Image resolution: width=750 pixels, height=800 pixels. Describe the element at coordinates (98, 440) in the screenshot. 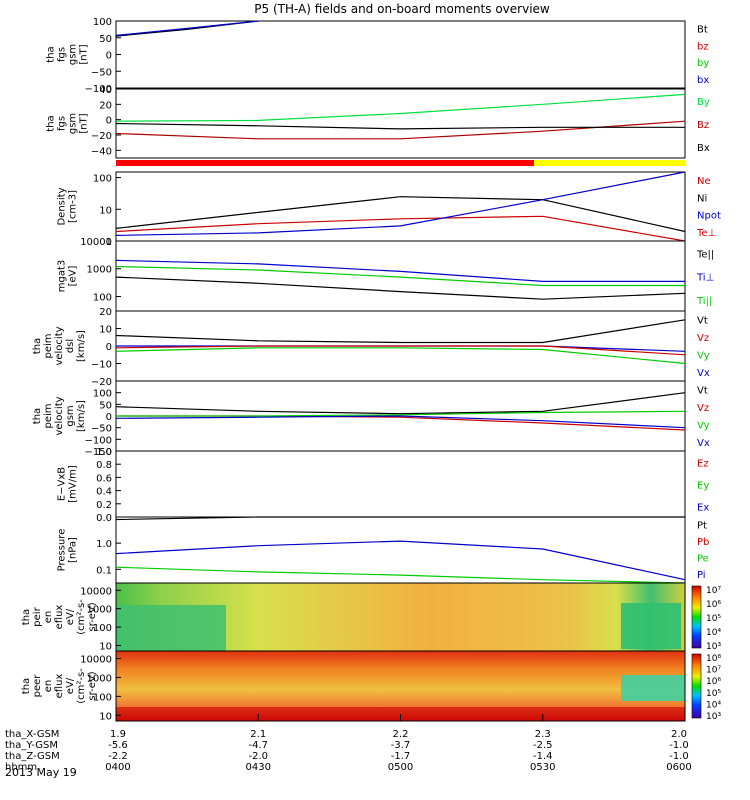

I see `y-tick-label: −100` at that location.